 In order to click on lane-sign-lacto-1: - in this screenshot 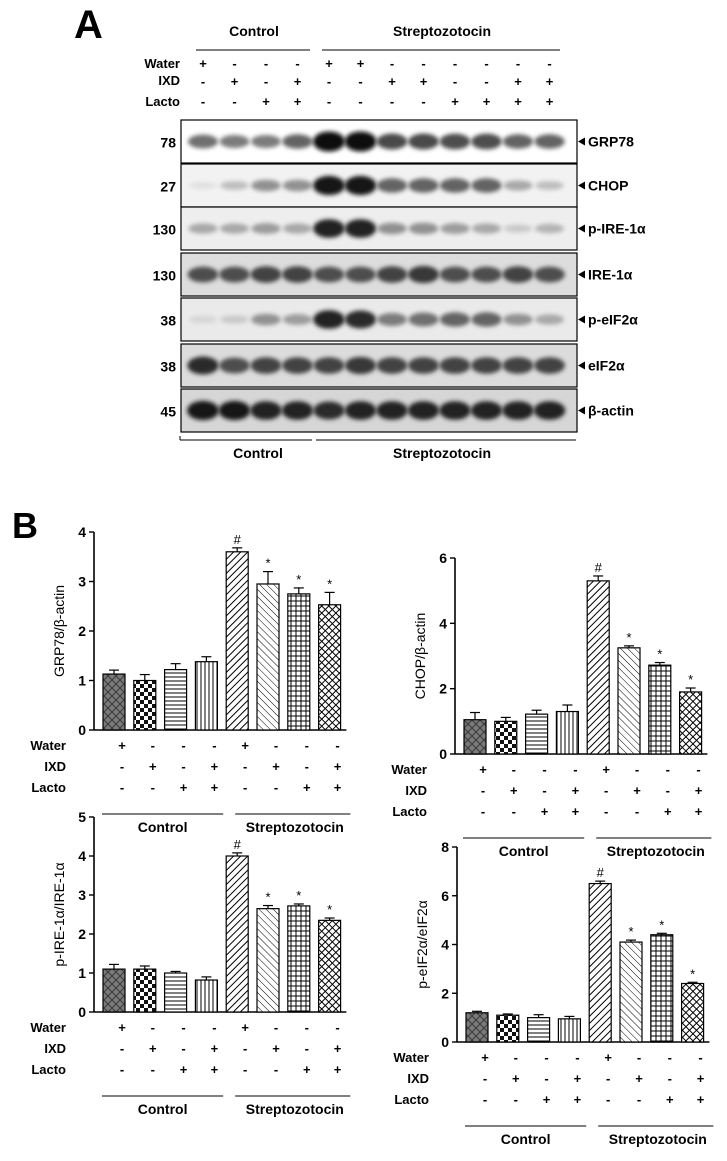, I will do `click(203, 101)`.